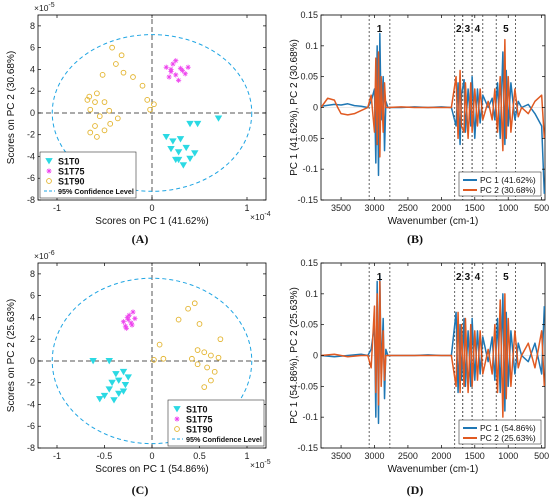  What do you see at coordinates (468, 29) in the screenshot?
I see `region-label-3: 3` at bounding box center [468, 29].